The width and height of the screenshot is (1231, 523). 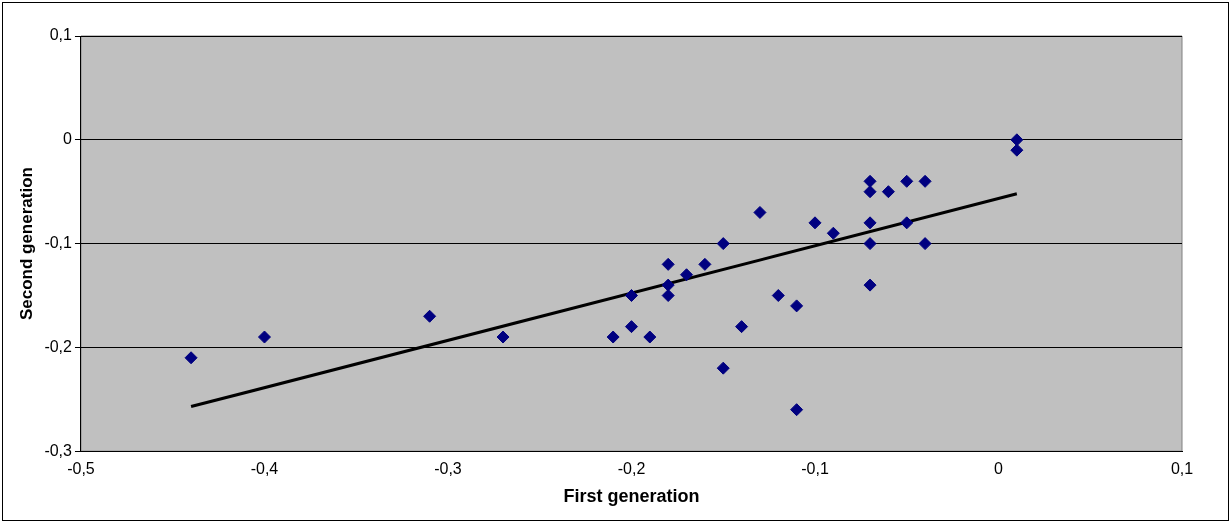 I want to click on x-tick-label: -0,2, so click(x=631, y=469).